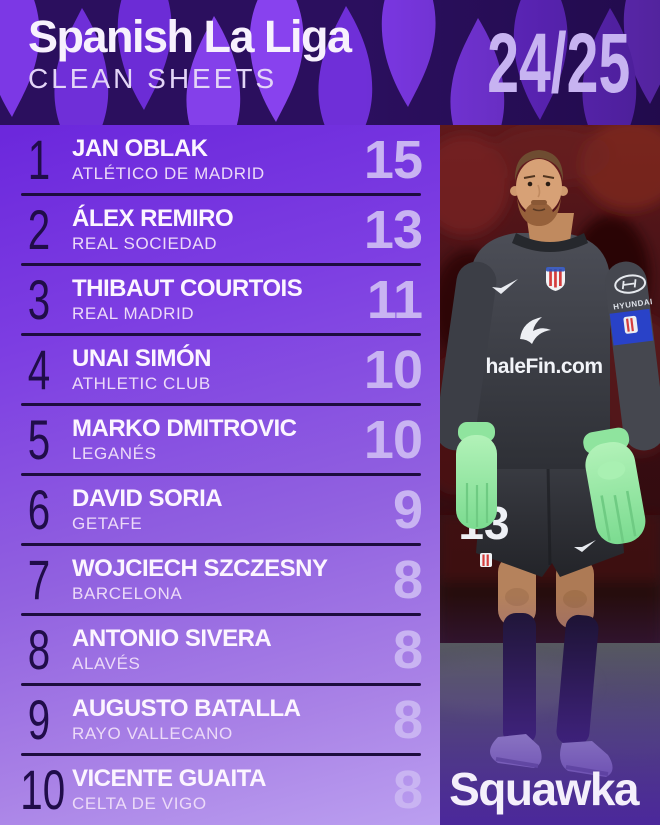  What do you see at coordinates (127, 593) in the screenshot?
I see `club-name: BARCELONA` at bounding box center [127, 593].